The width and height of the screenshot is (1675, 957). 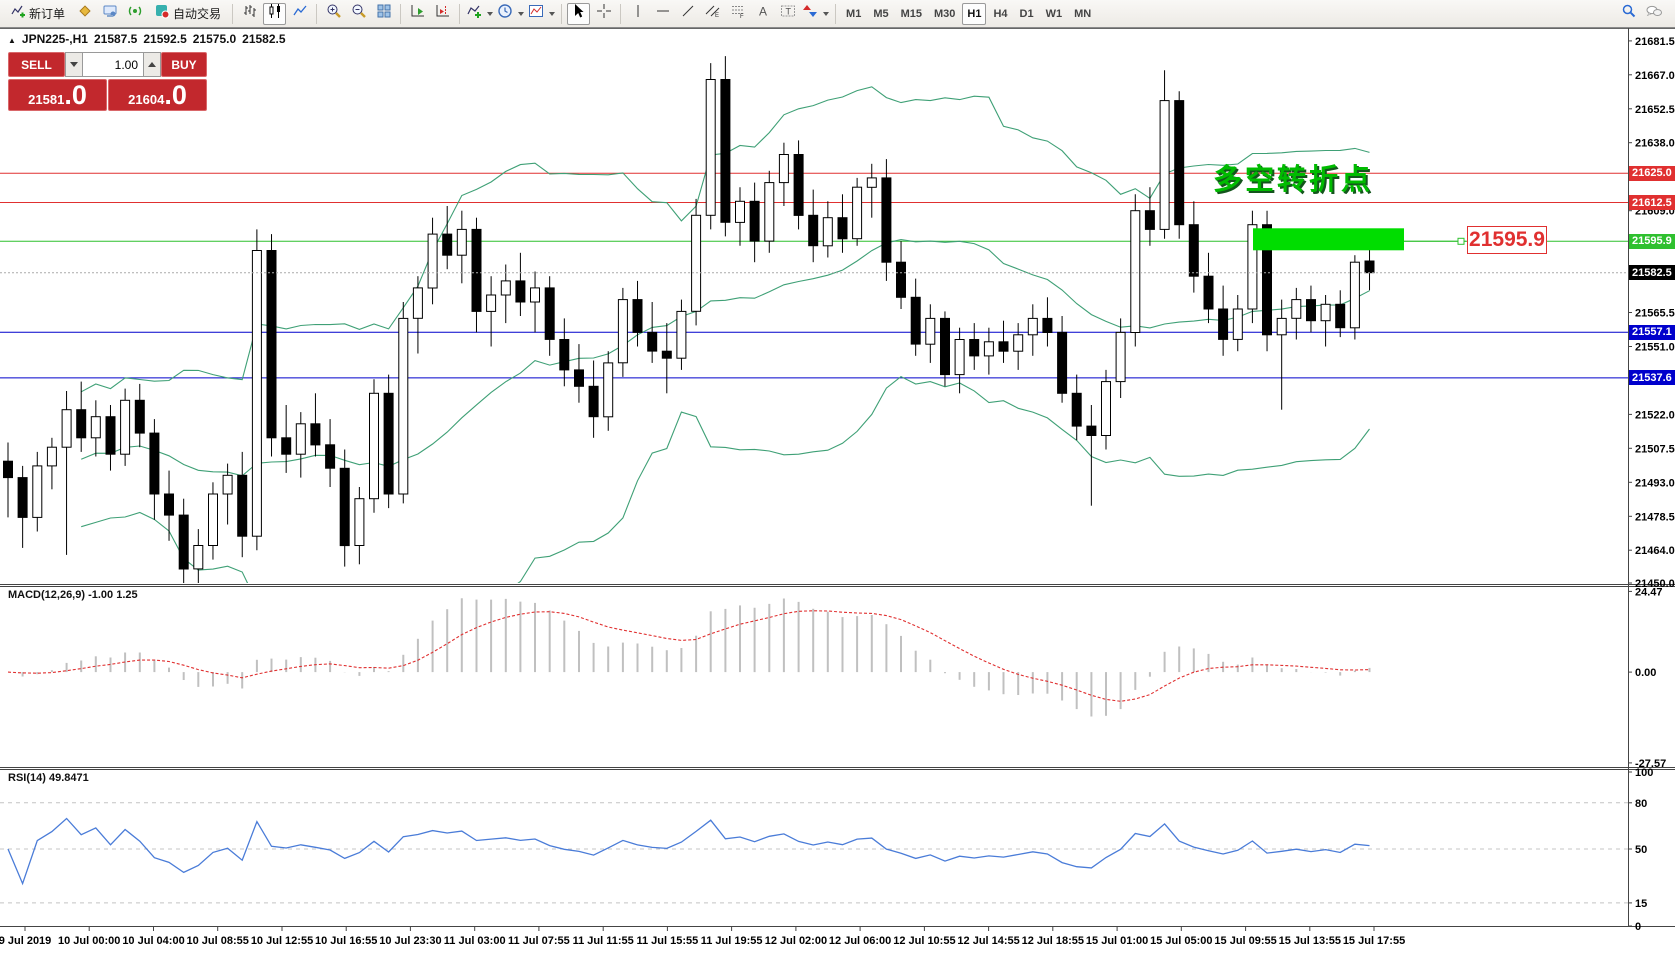 What do you see at coordinates (48, 778) in the screenshot?
I see `rsi-label: RSI(14) 49.8471` at bounding box center [48, 778].